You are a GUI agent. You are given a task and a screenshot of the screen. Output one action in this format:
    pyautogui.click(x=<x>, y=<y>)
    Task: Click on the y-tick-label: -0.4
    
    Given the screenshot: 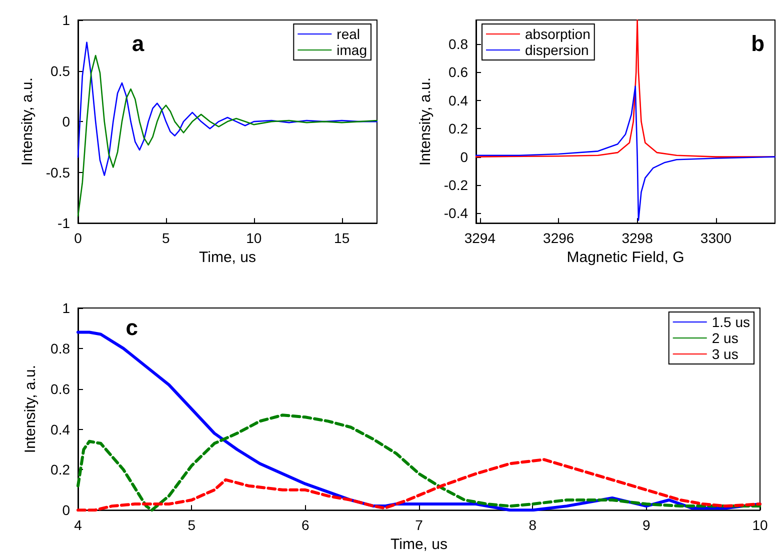 What is the action you would take?
    pyautogui.click(x=456, y=213)
    